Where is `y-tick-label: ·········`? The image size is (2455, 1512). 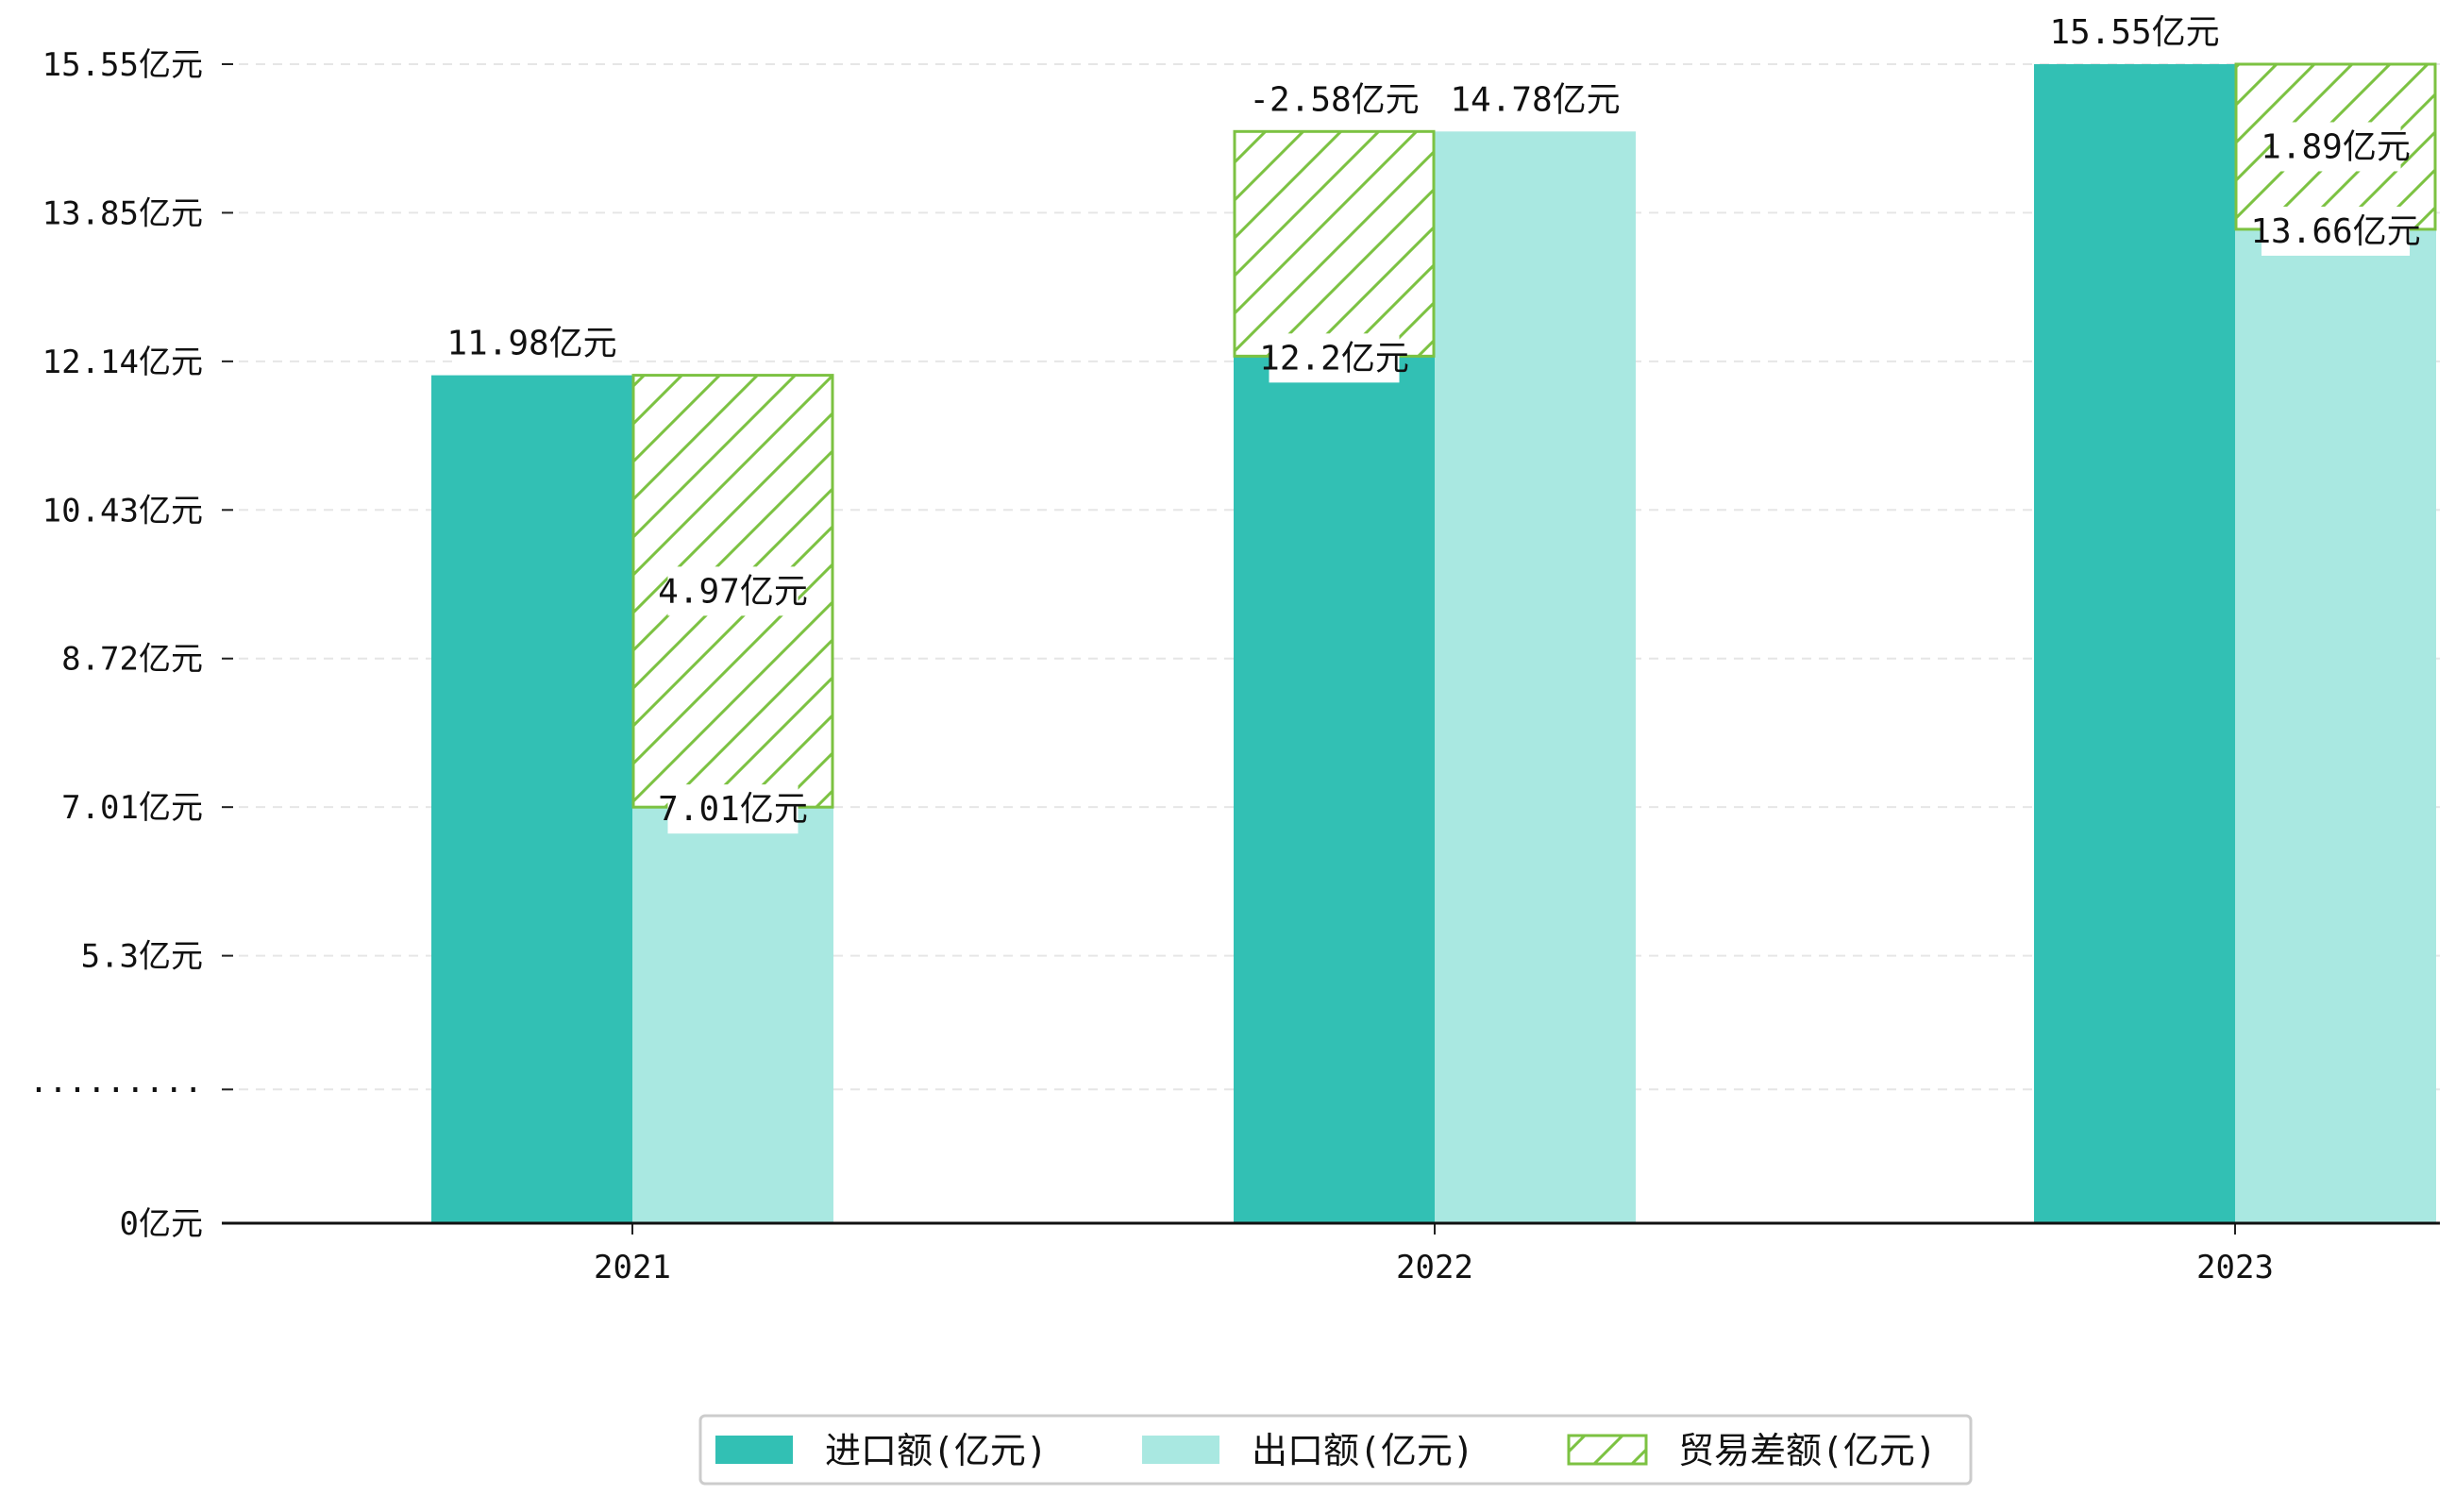
y-tick-label: ········· is located at coordinates (116, 1090).